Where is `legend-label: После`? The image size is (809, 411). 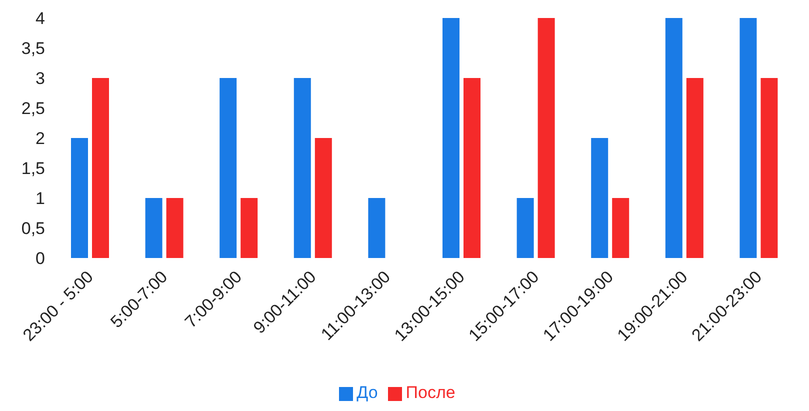
legend-label: После is located at coordinates (431, 392).